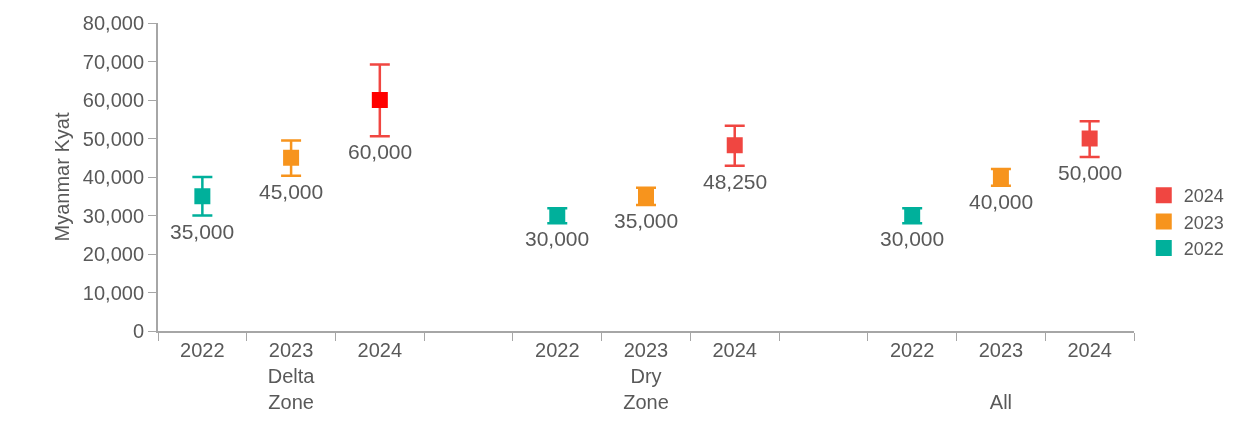 The image size is (1242, 425). Describe the element at coordinates (61, 177) in the screenshot. I see `y-axis-title: Myanmar Kyat` at that location.